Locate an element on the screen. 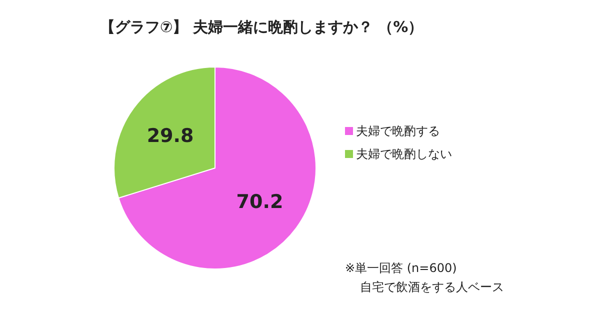 This screenshot has height=322, width=615. text: ※単一回答 (n=600) is located at coordinates (401, 268).